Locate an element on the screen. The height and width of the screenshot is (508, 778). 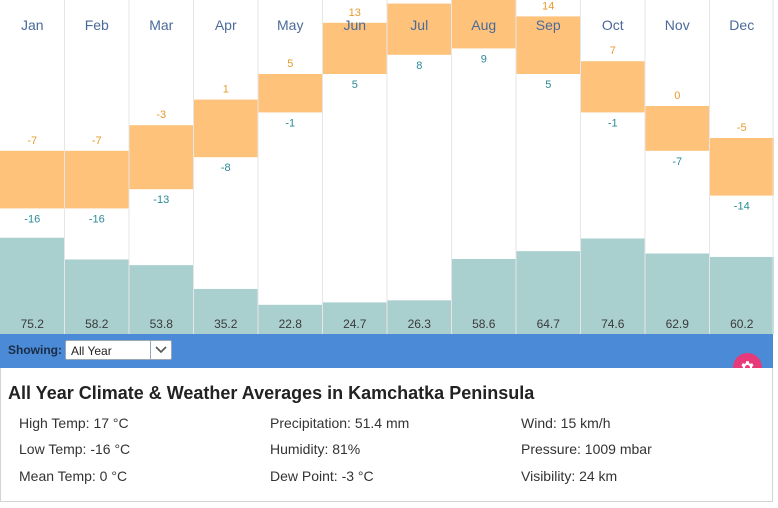
low-temp-label: 9 is located at coordinates (484, 59).